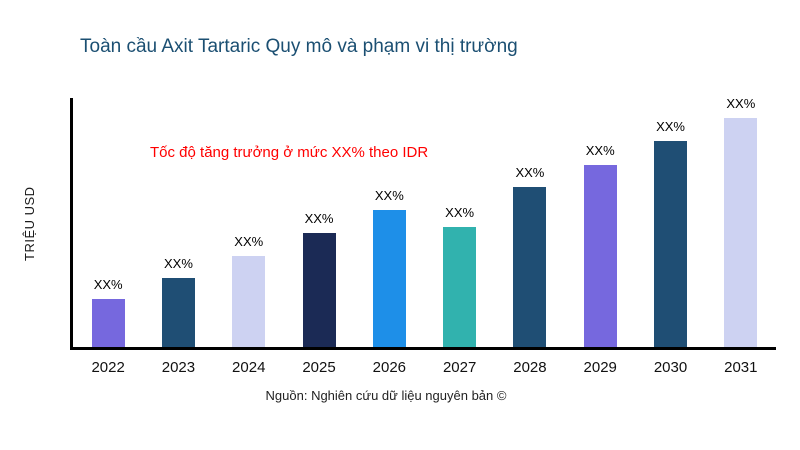 Image resolution: width=800 pixels, height=450 pixels. What do you see at coordinates (108, 367) in the screenshot?
I see `x-tick-label: 2022` at bounding box center [108, 367].